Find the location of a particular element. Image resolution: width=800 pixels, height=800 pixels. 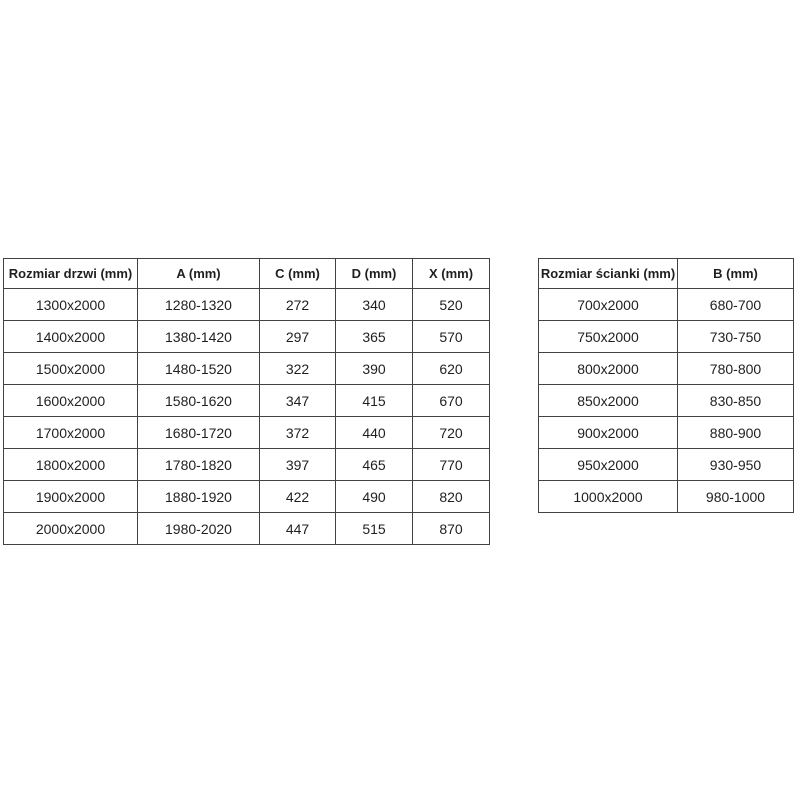

table-row: 2000x2000 1980-2020 447 515 870 is located at coordinates (246, 528).